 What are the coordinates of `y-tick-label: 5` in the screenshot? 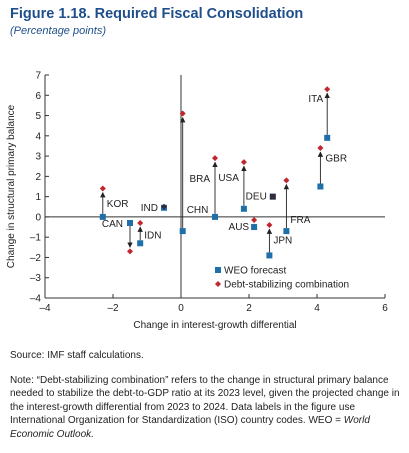 It's located at (38, 116).